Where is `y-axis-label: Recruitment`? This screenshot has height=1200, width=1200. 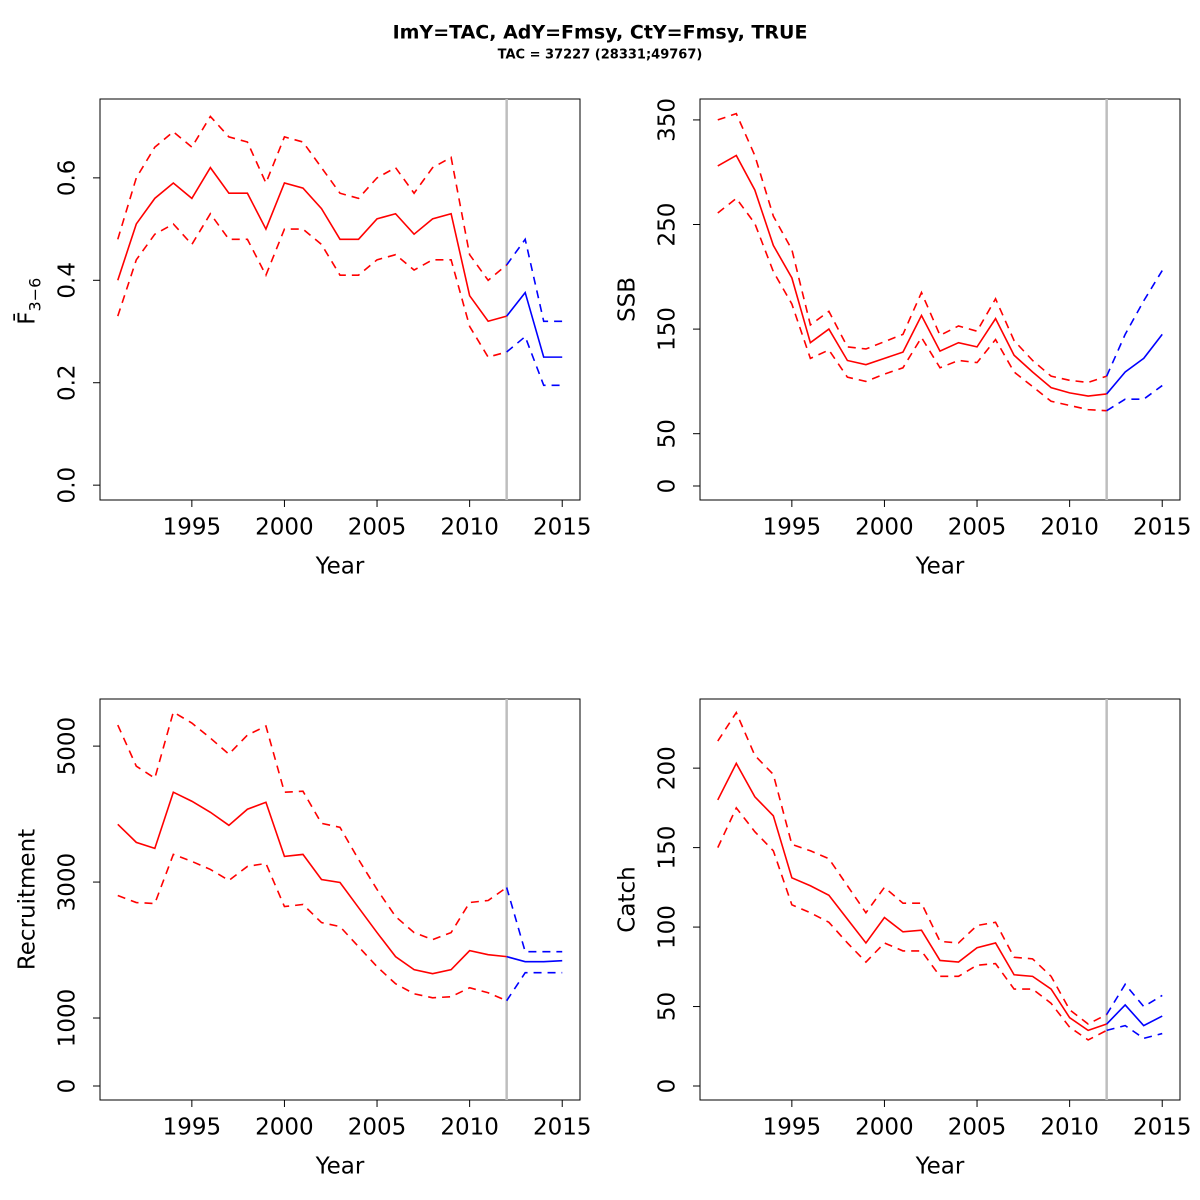 y-axis-label: Recruitment is located at coordinates (28, 899).